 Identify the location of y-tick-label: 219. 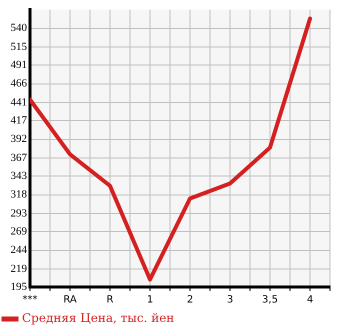
(19, 268).